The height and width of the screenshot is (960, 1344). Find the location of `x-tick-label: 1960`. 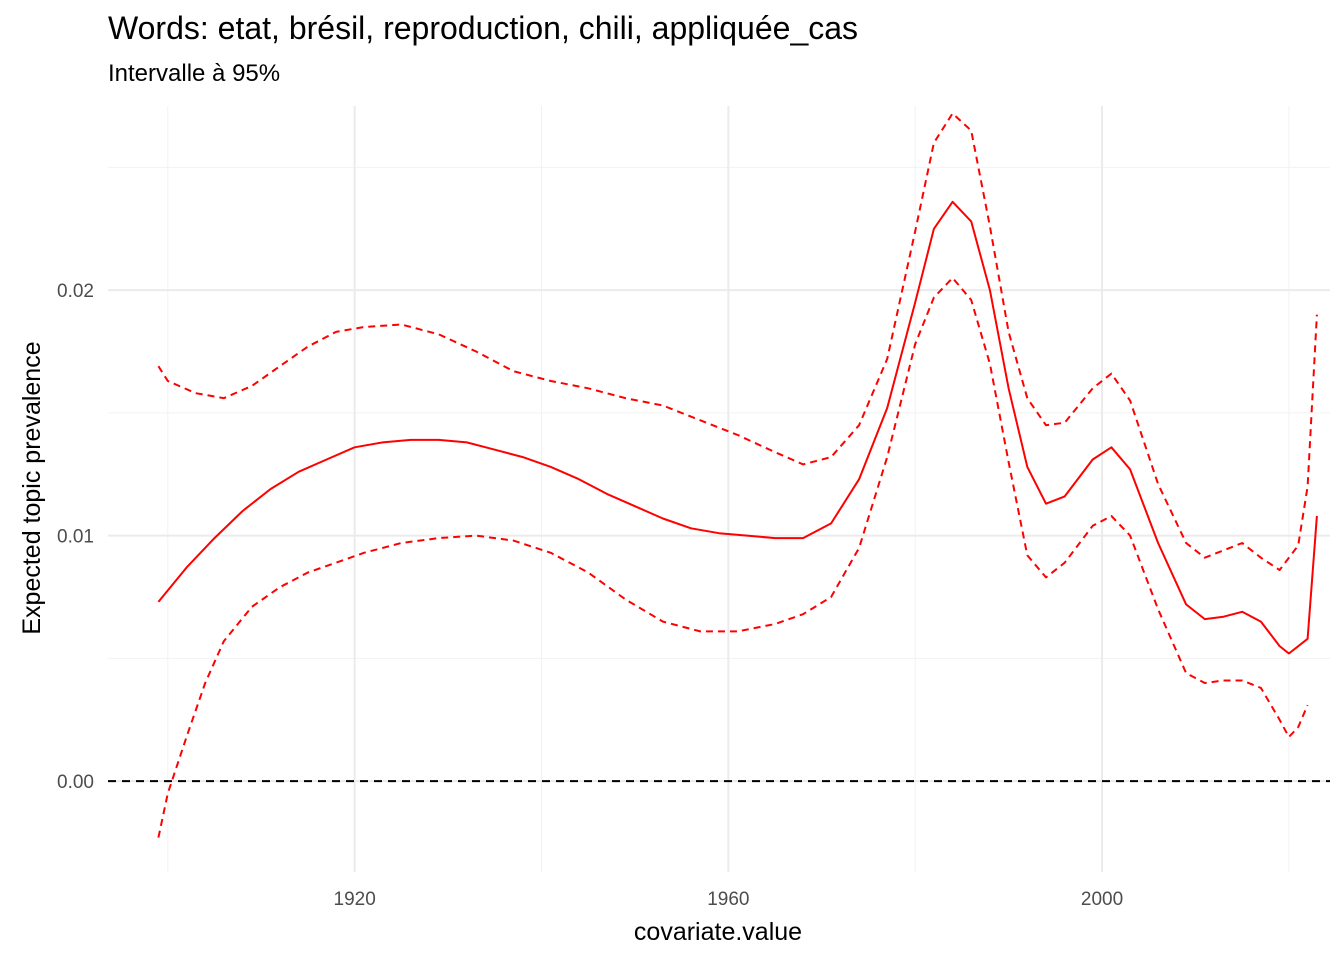

x-tick-label: 1960 is located at coordinates (728, 899).